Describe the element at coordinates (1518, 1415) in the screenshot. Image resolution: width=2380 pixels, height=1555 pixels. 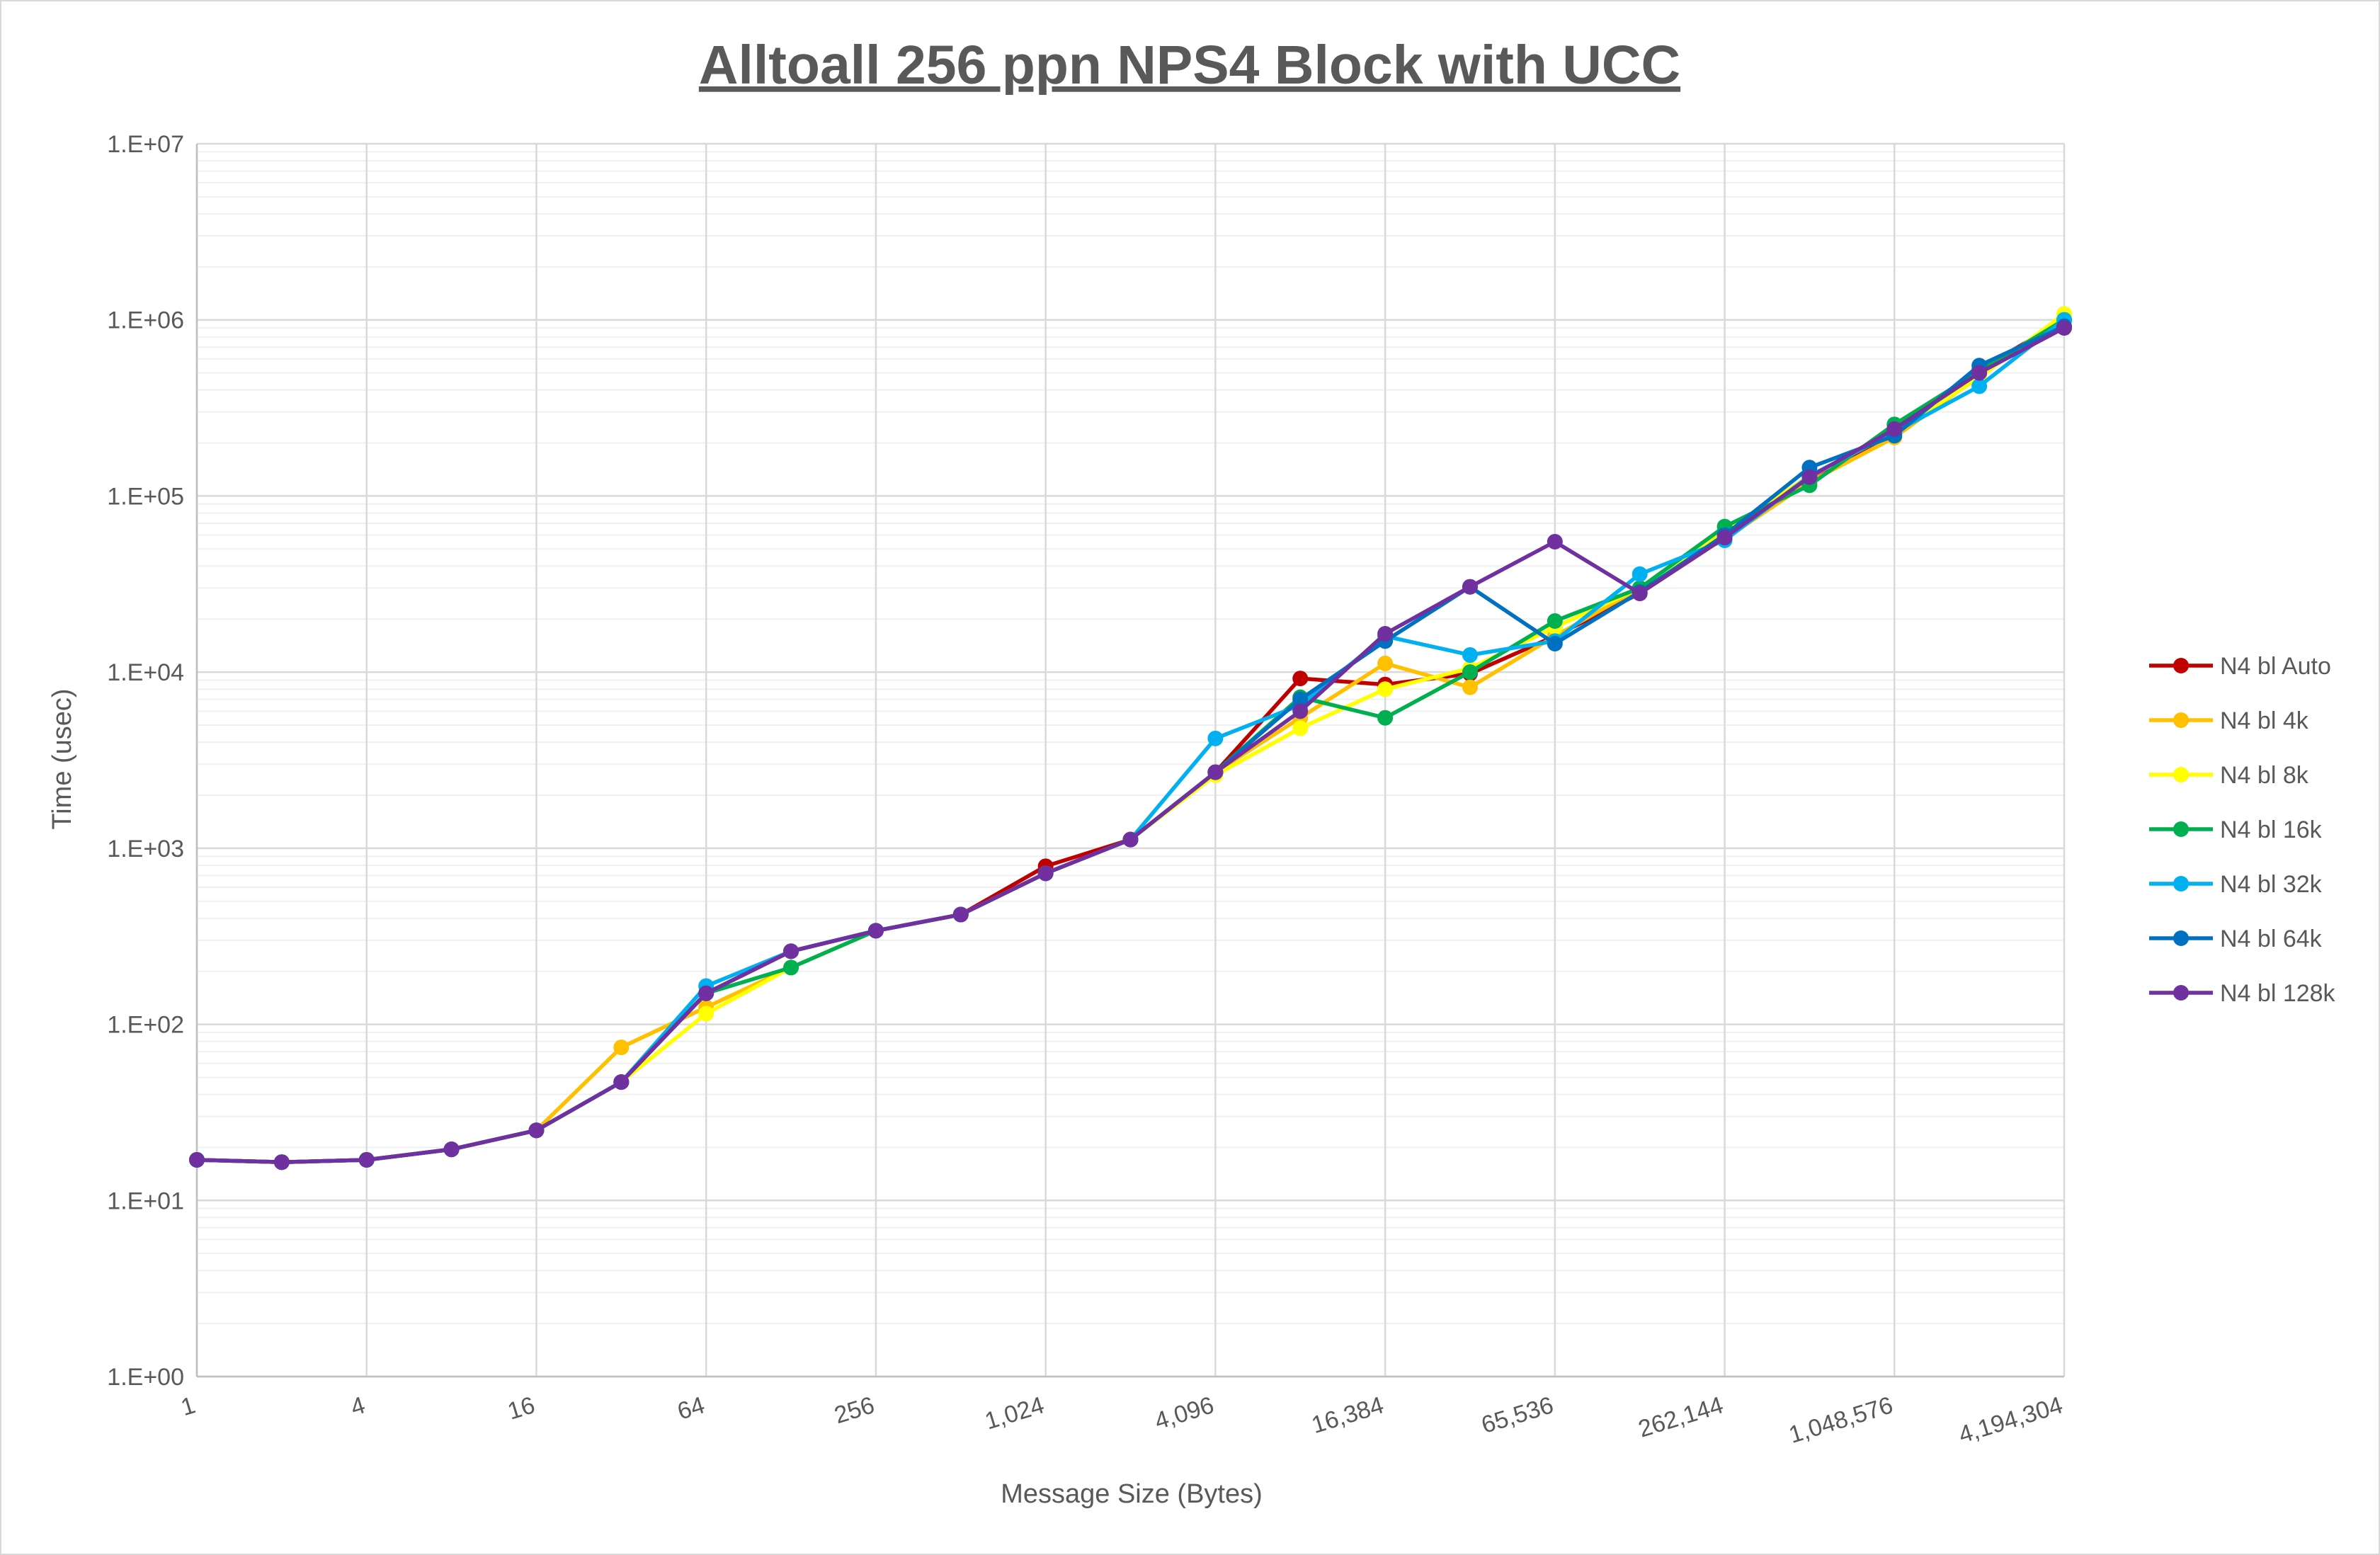
I see `x-tick-label: 65,536` at that location.